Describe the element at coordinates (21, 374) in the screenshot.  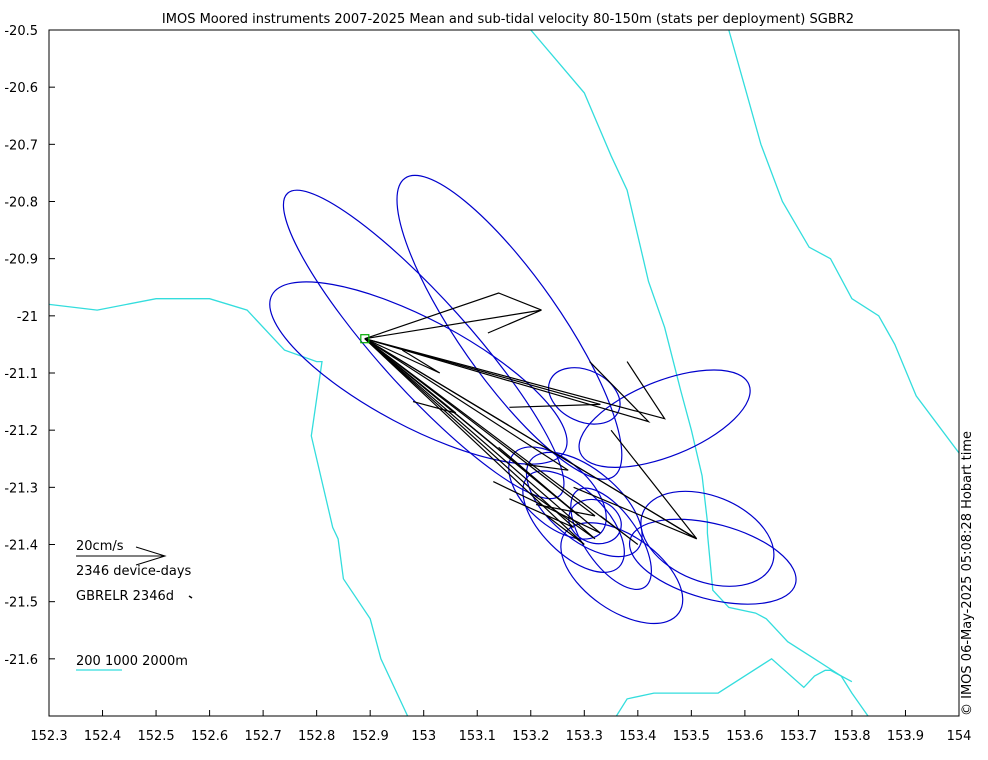
I see `y-tick-label: -21.1` at that location.